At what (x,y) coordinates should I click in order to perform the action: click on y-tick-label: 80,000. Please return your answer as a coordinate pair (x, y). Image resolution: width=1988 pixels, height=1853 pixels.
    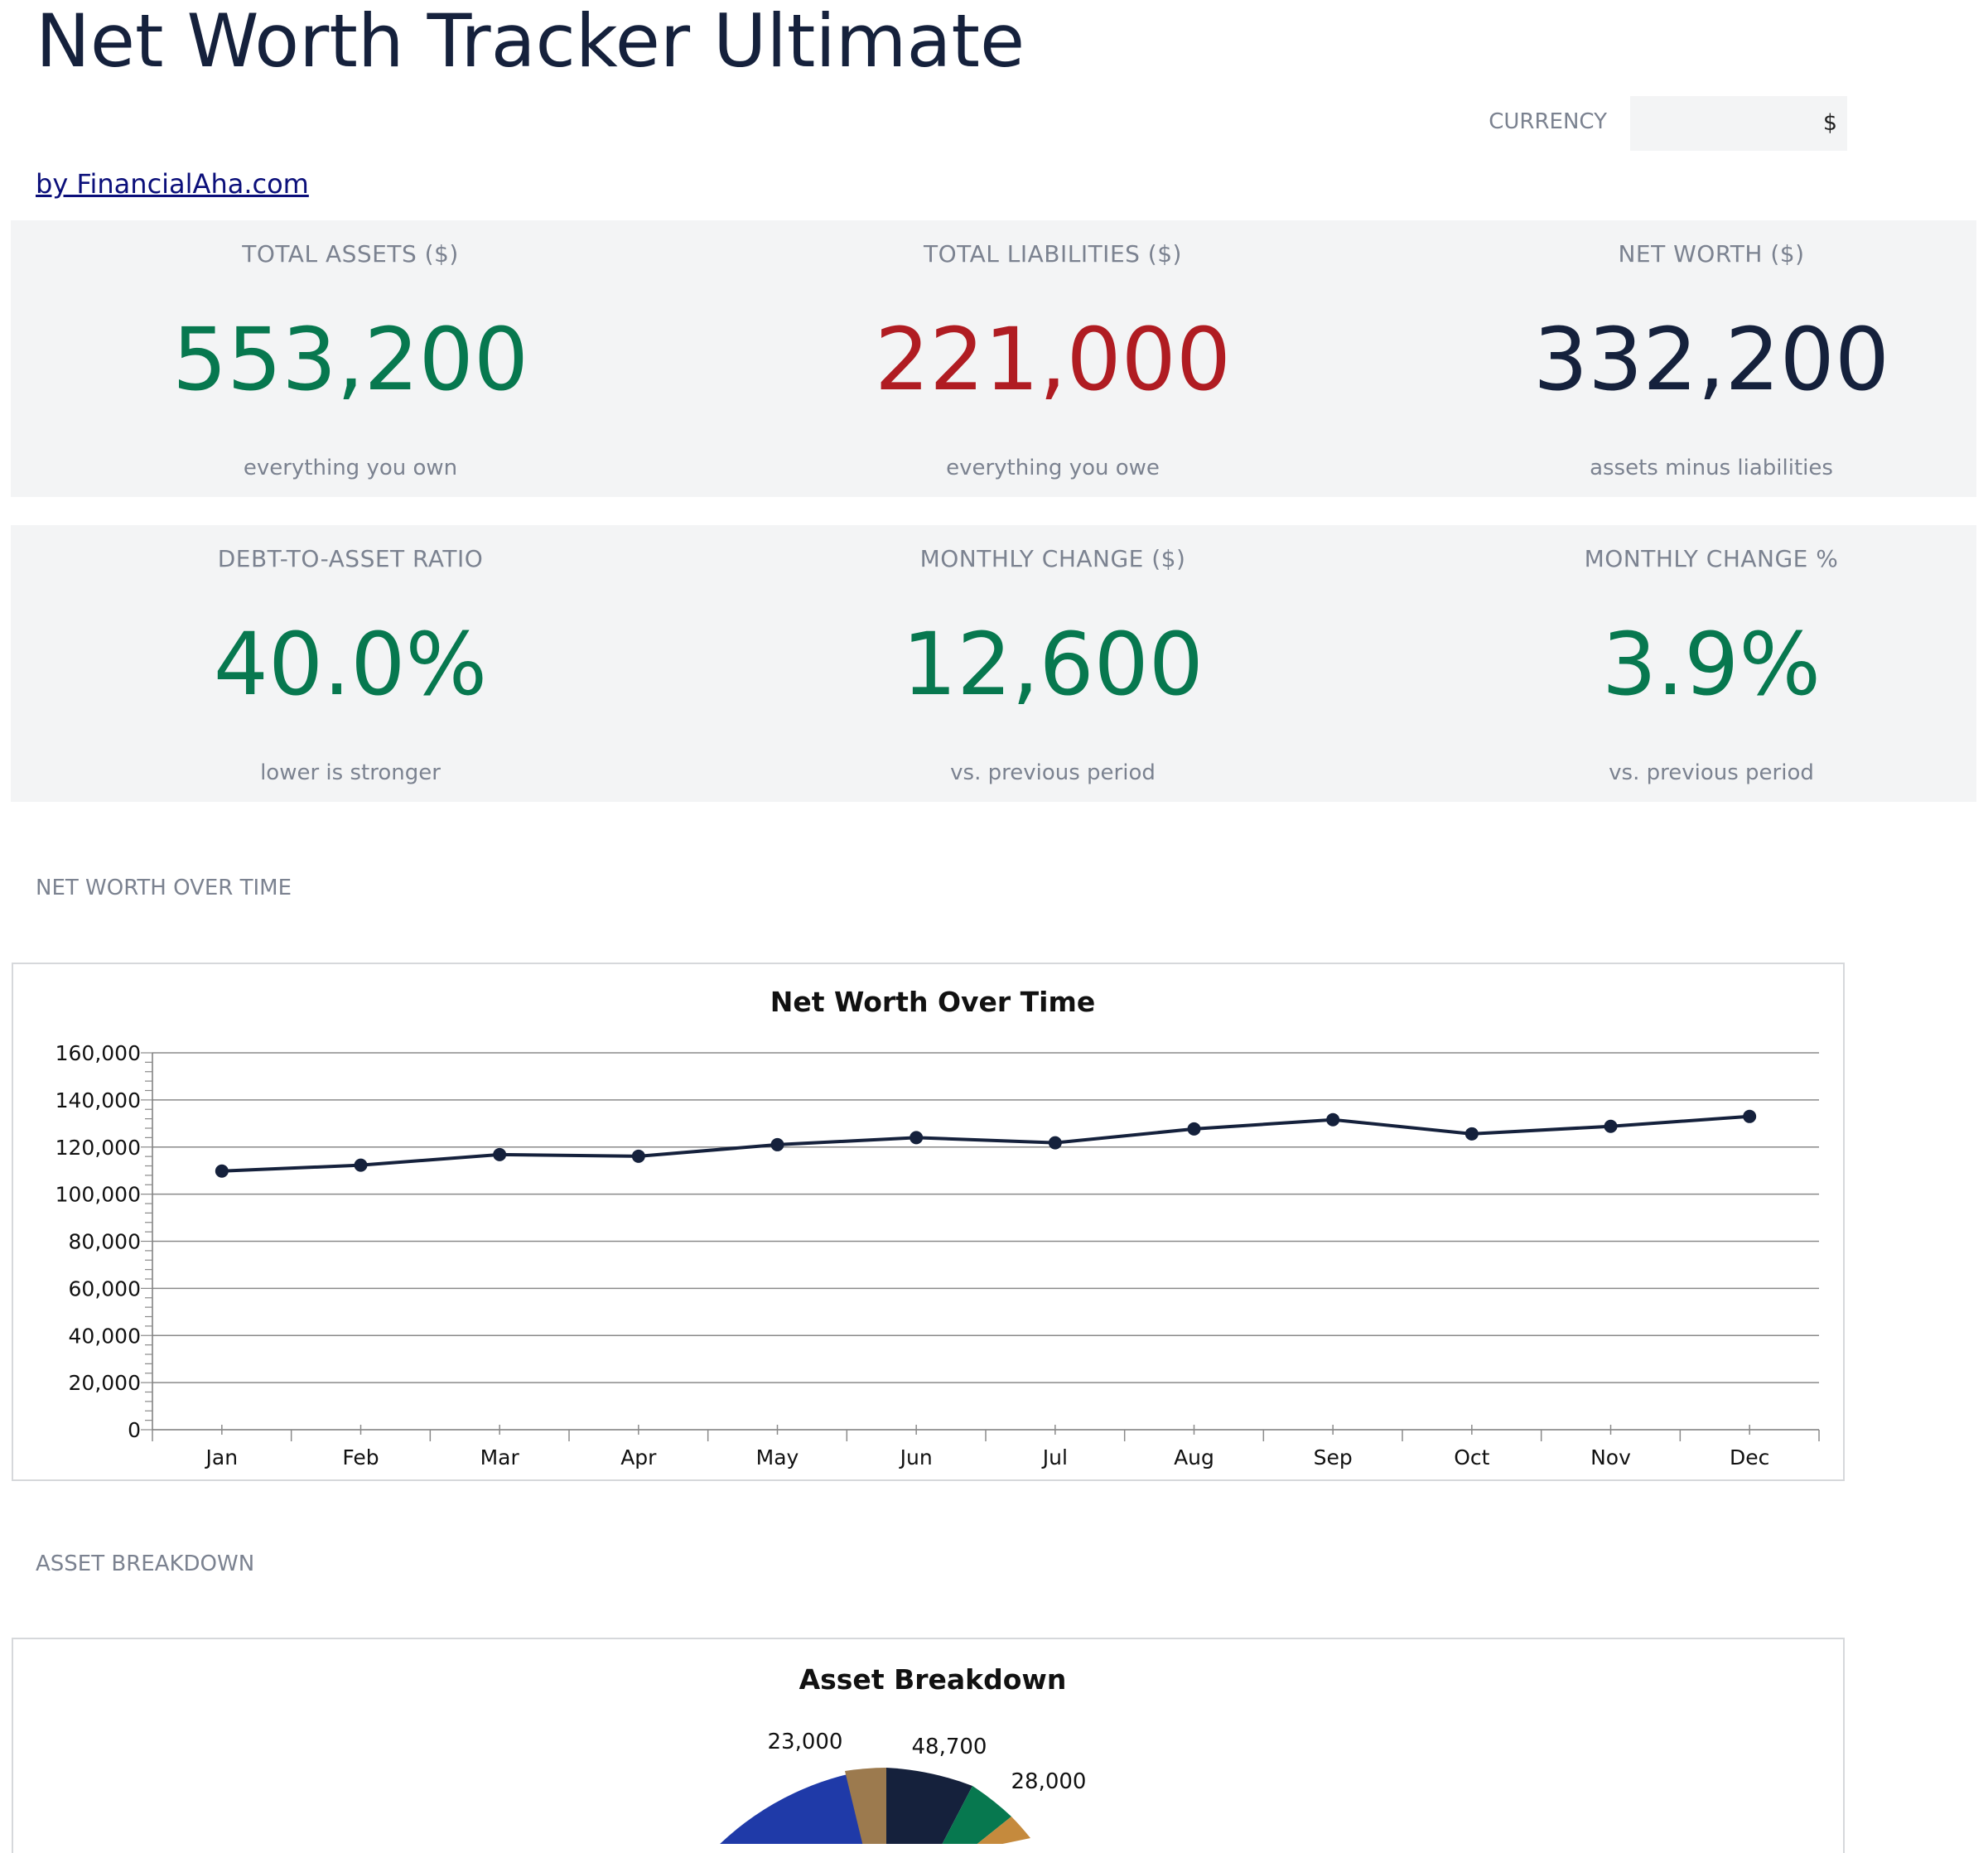
    Looking at the image, I should click on (105, 1242).